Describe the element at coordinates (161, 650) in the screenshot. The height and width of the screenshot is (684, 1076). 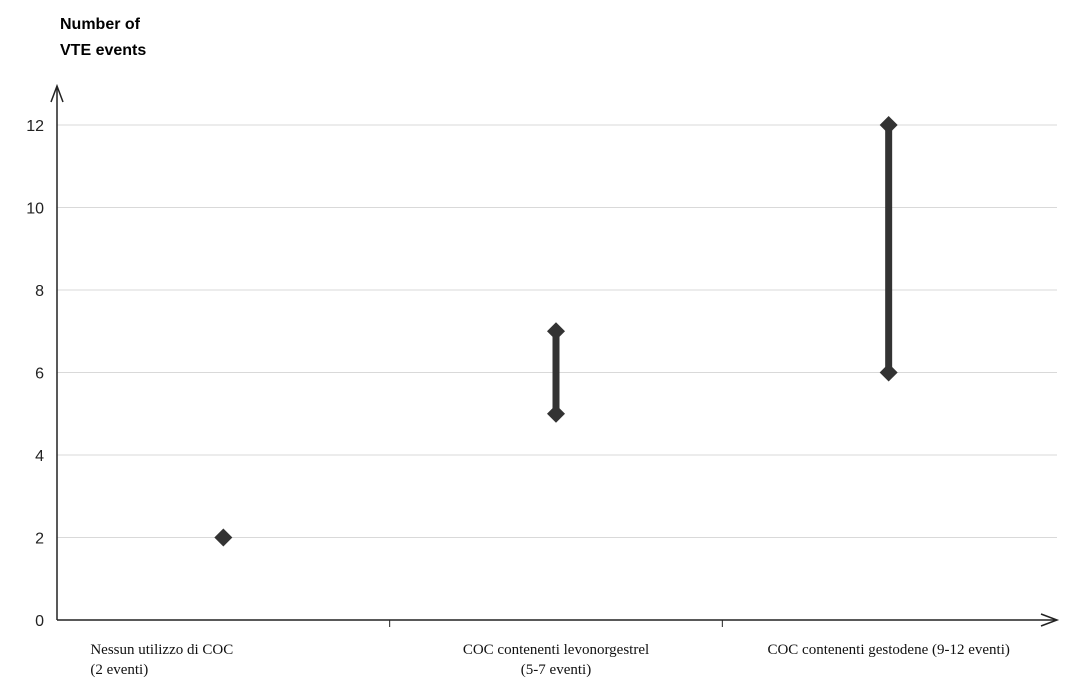
I see `x-tick-label: Nessun utilizzo di COC` at that location.